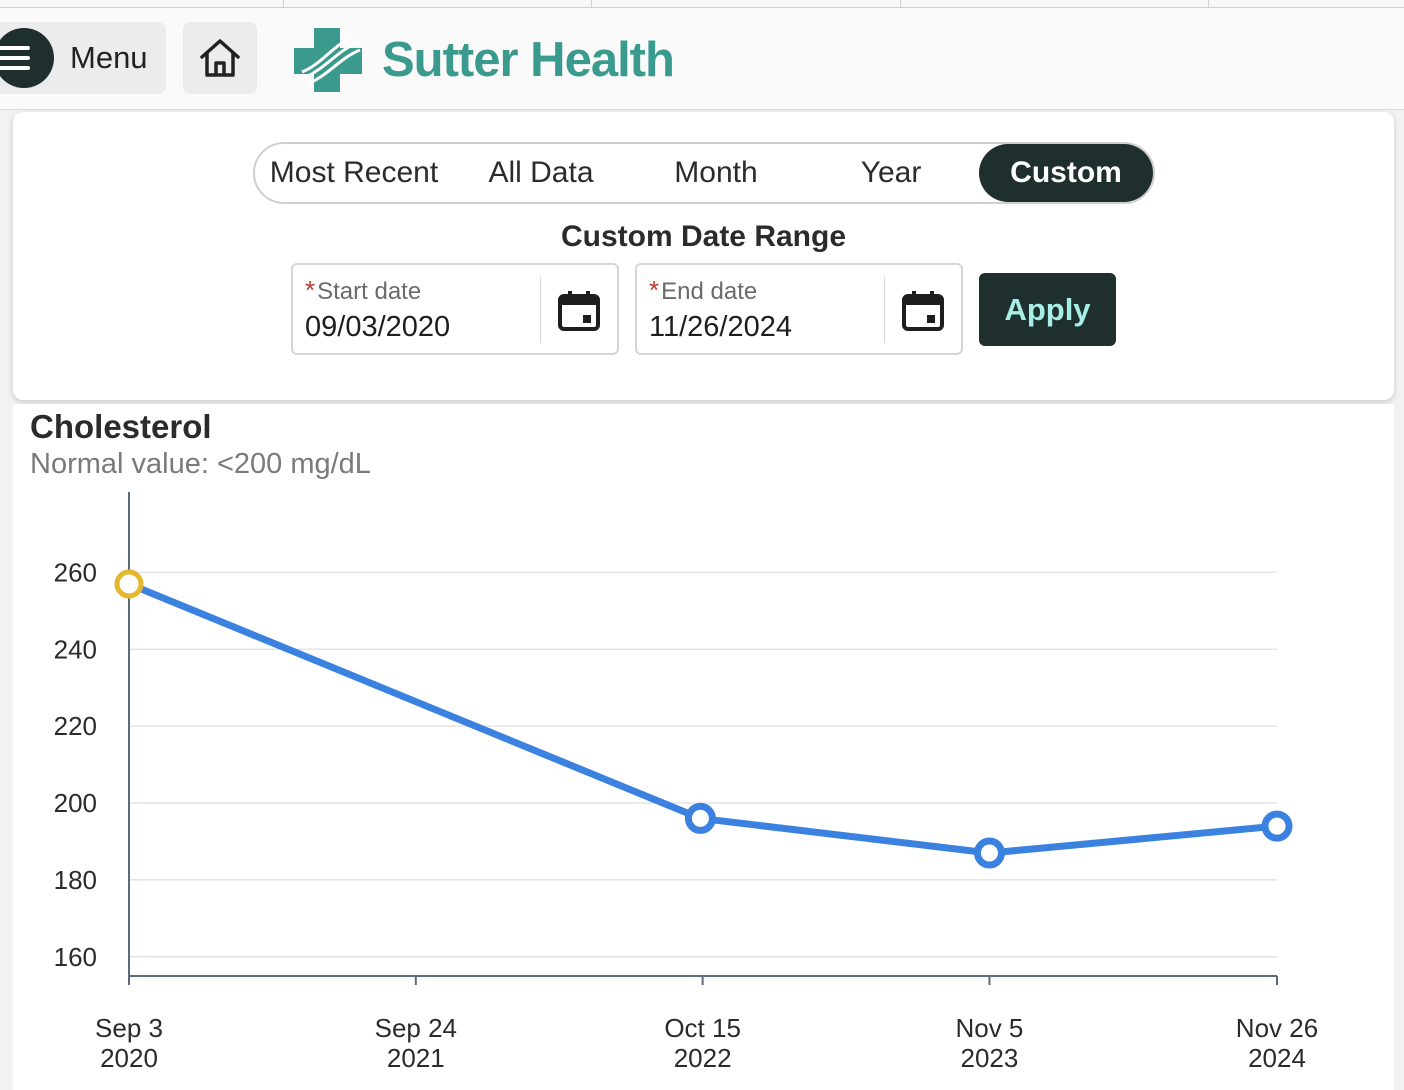  What do you see at coordinates (328, 60) in the screenshot?
I see `sutter-cross-logo-icon` at bounding box center [328, 60].